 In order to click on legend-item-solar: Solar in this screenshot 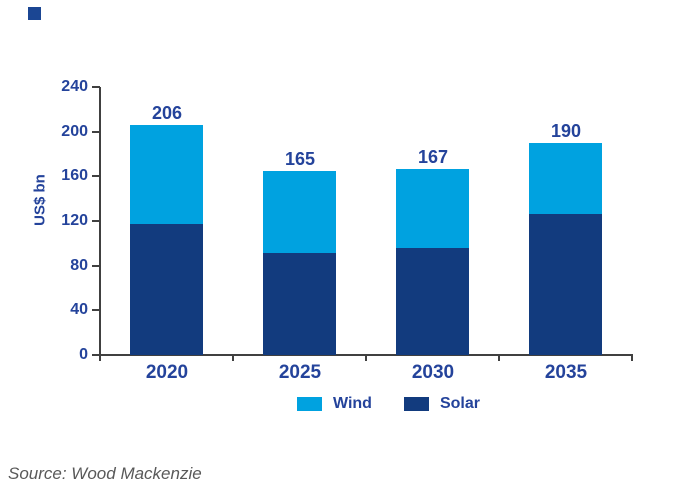, I will do `click(441, 403)`.